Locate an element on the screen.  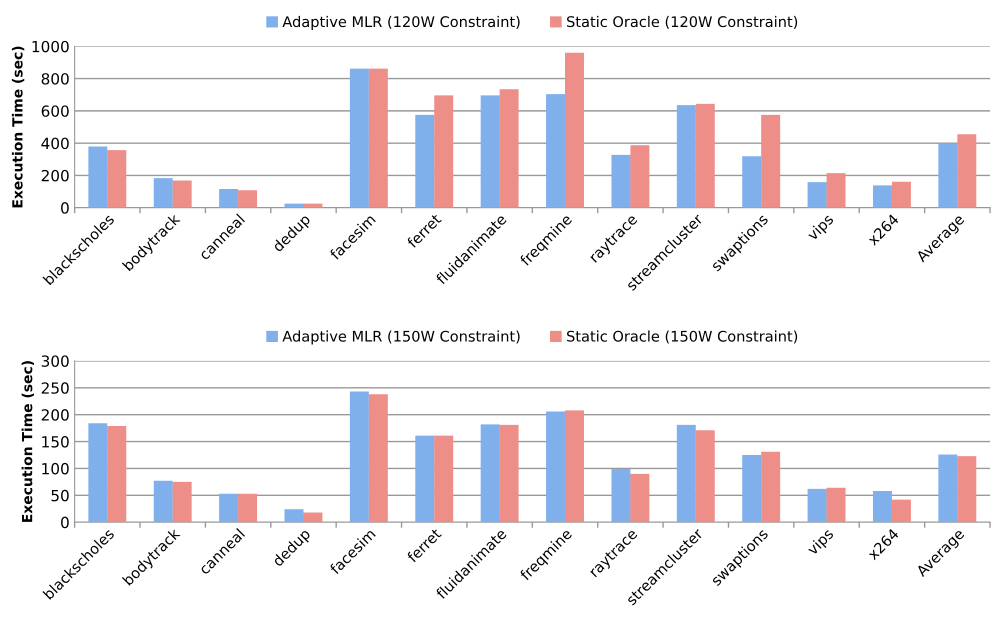
y-tick-label: 300 is located at coordinates (55, 361).